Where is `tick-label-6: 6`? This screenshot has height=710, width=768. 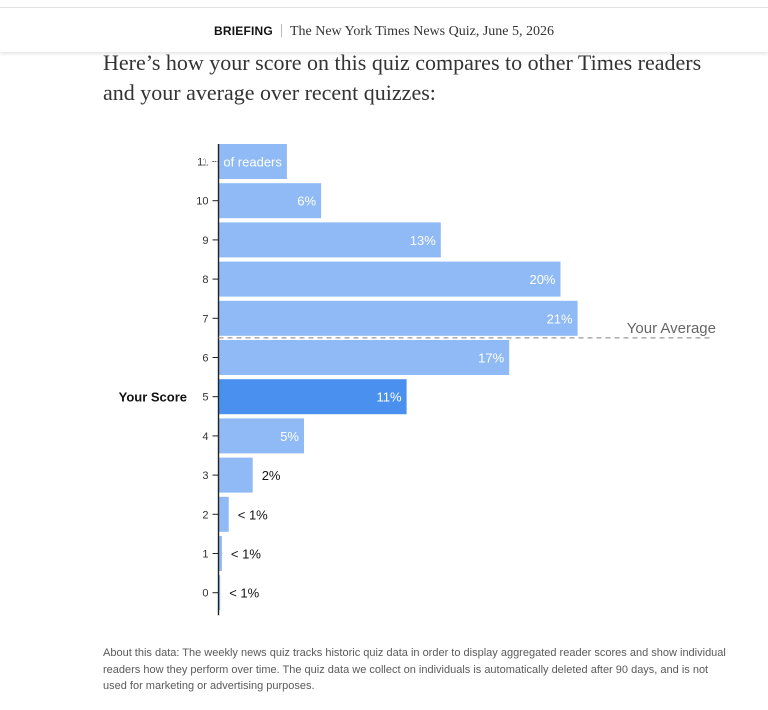 tick-label-6: 6 is located at coordinates (205, 359).